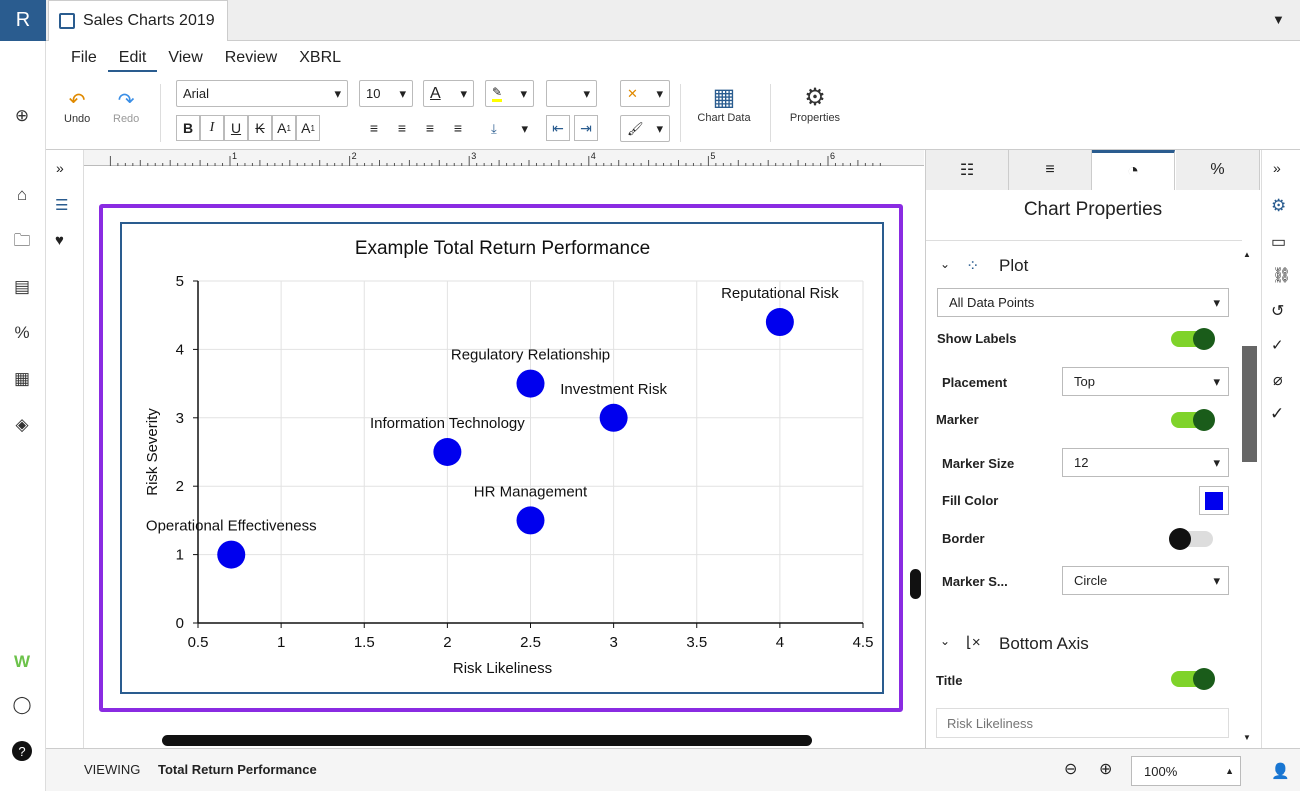  What do you see at coordinates (126, 119) in the screenshot?
I see `redo-label: Redo` at bounding box center [126, 119].